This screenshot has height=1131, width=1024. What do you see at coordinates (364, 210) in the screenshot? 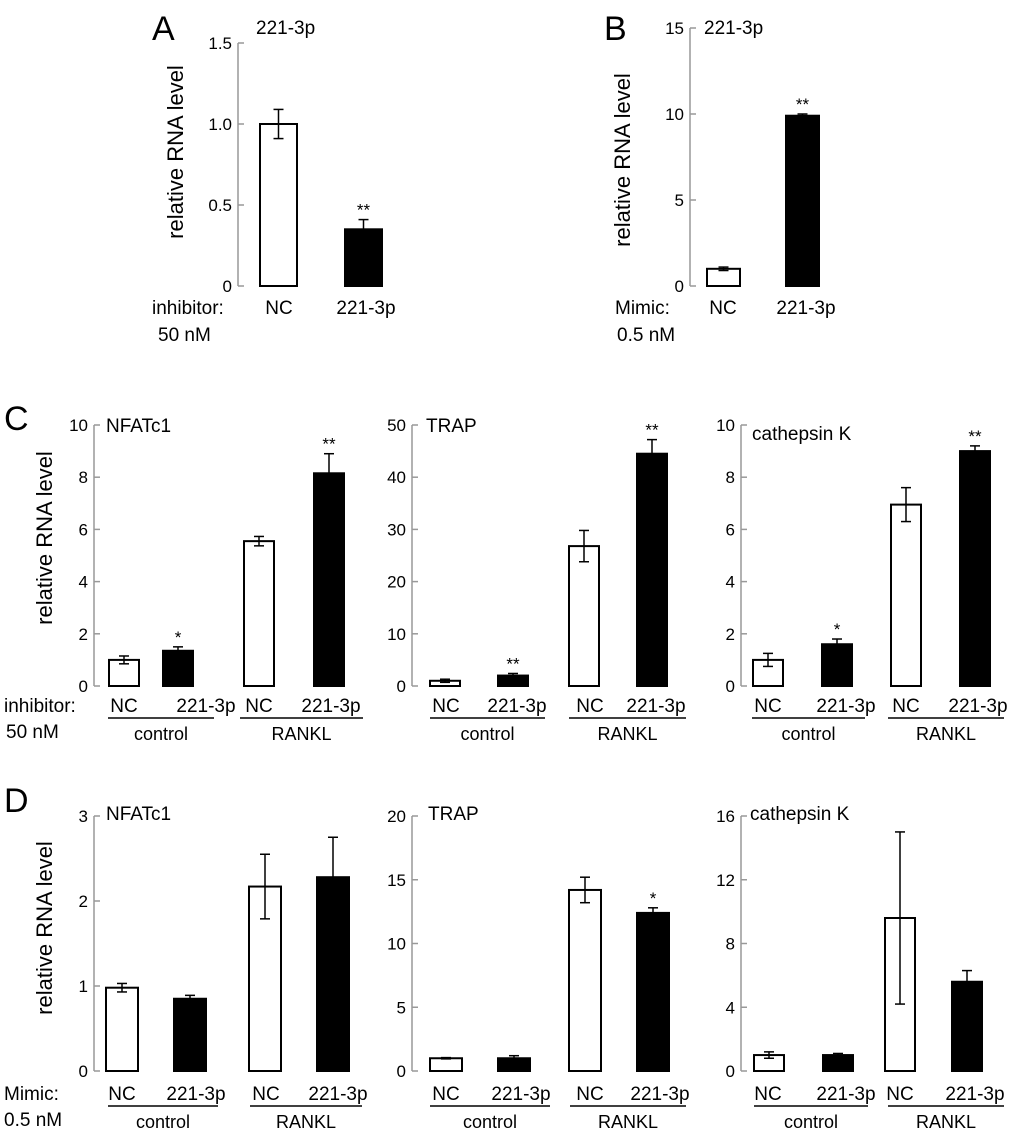
I see `chart-a-significance: **` at bounding box center [364, 210].